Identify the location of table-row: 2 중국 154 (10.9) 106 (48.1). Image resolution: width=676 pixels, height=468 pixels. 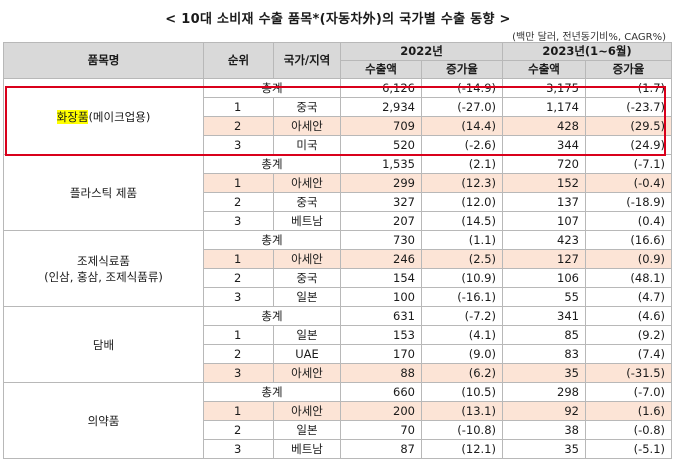
(338, 278).